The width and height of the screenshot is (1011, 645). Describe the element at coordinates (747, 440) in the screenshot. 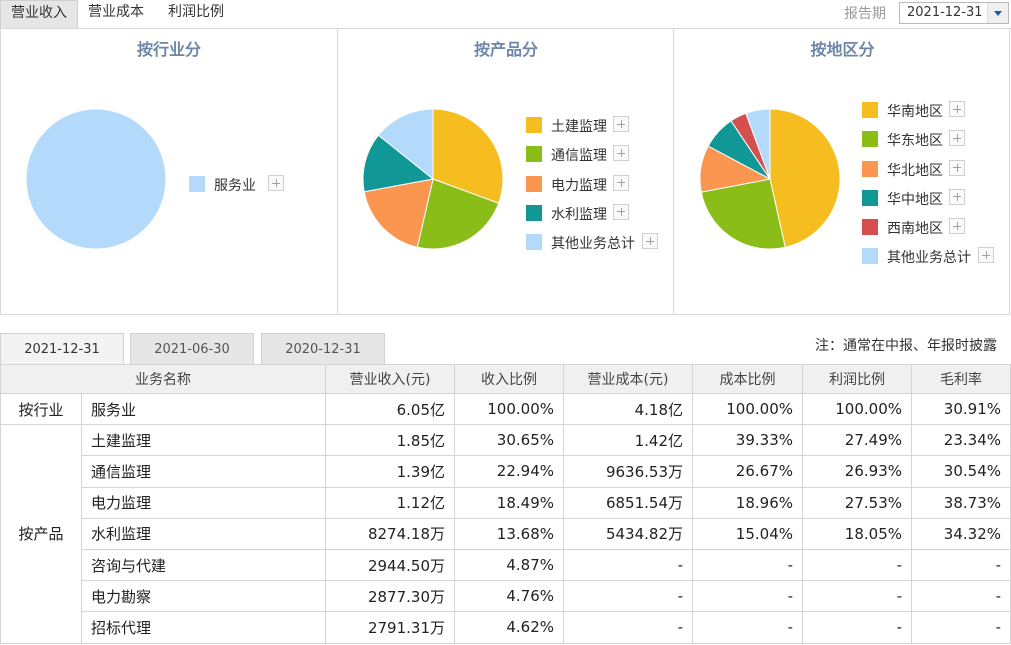

I see `table-cell: 39.33%` at that location.